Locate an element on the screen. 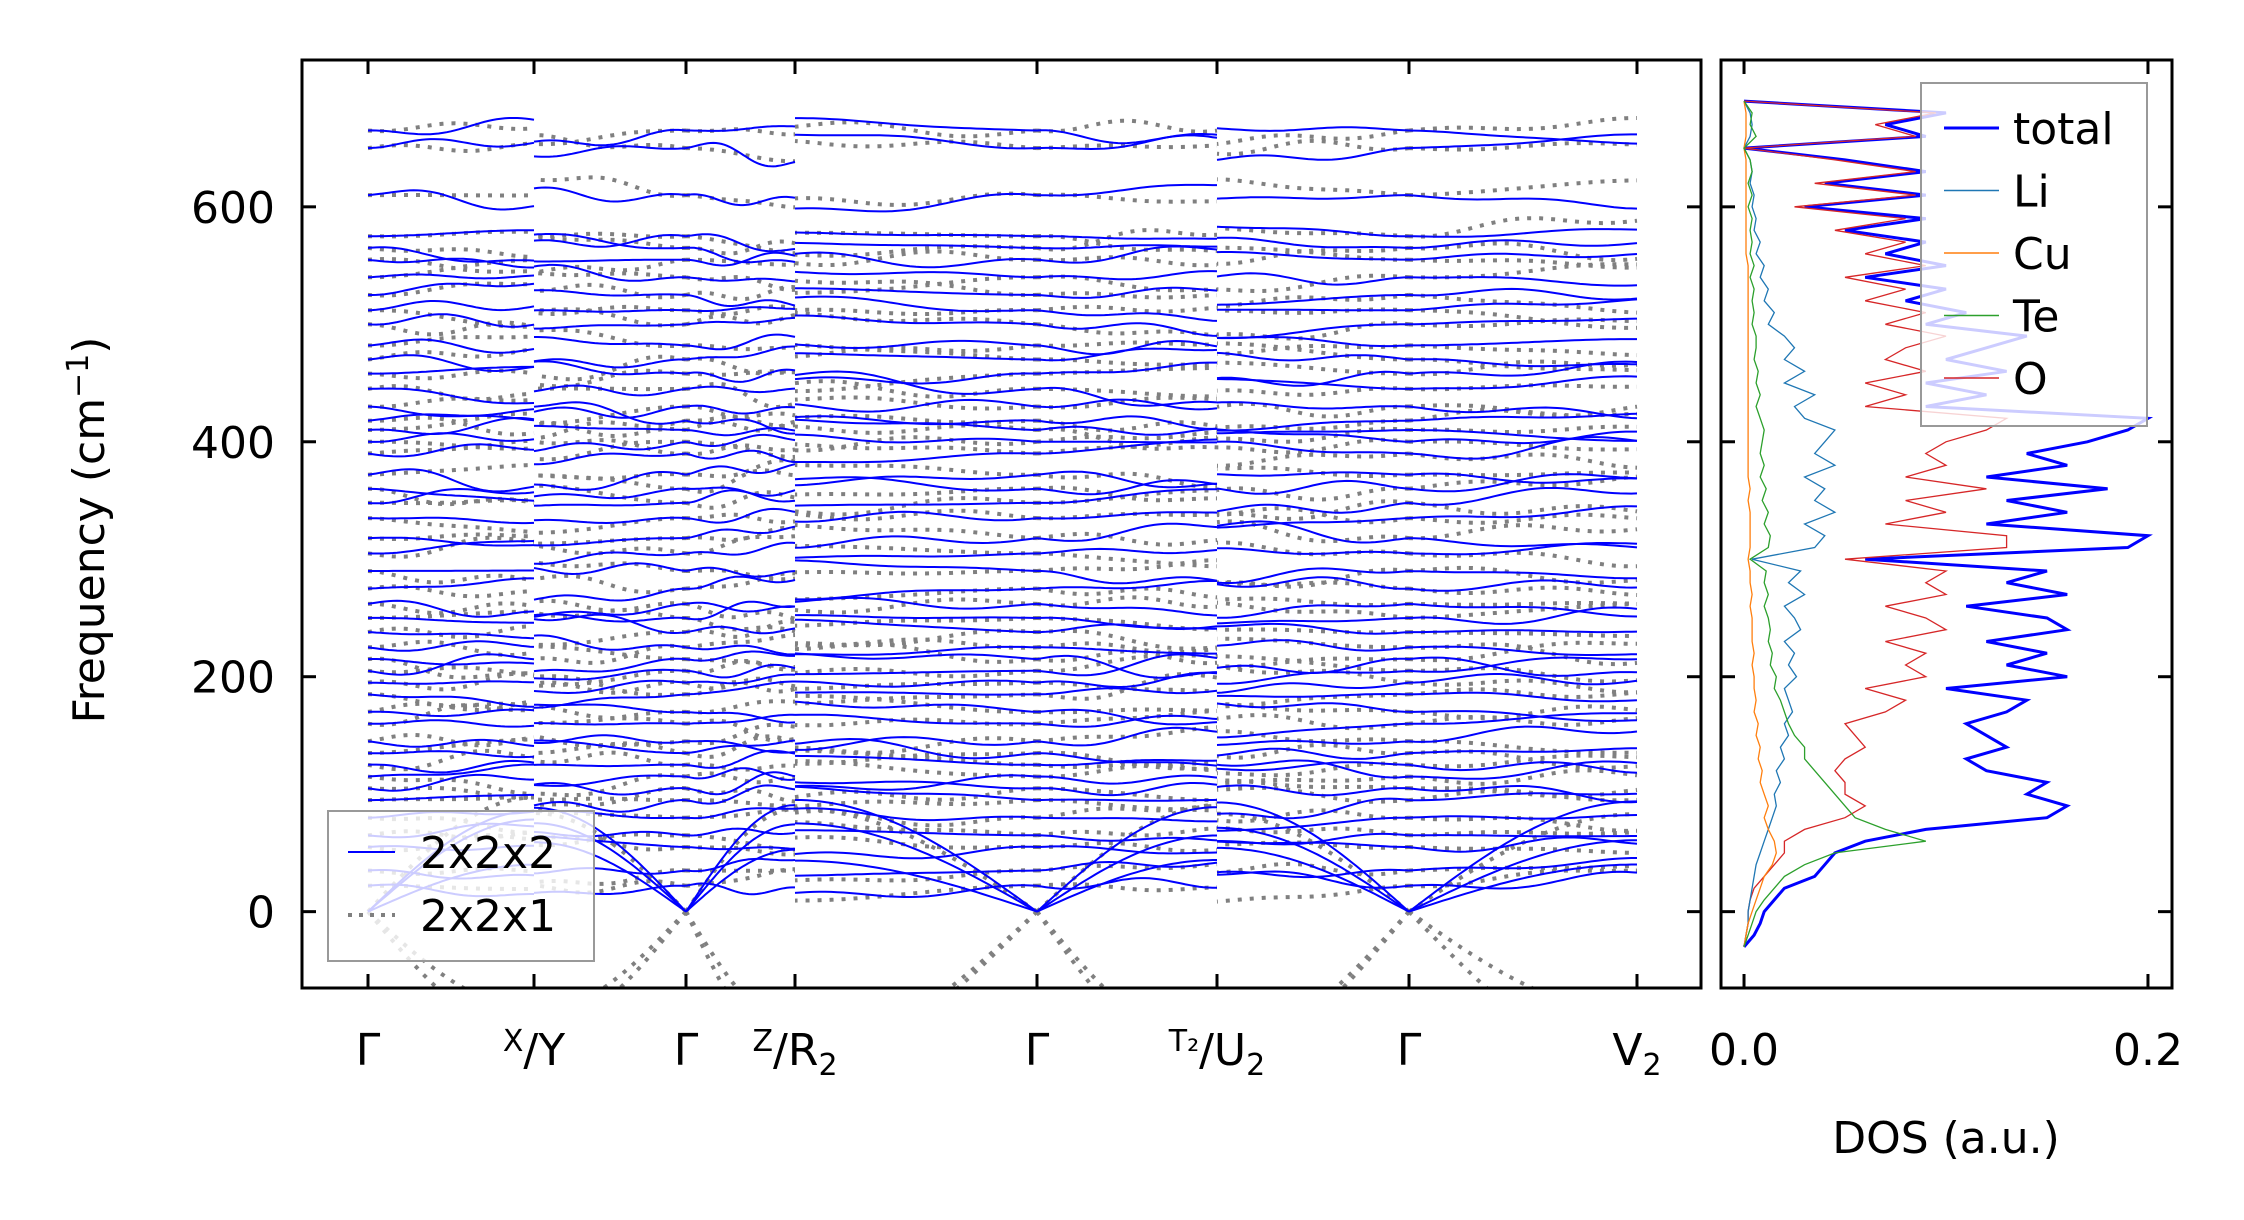 The width and height of the screenshot is (2244, 1220). k-point-label: X/Y is located at coordinates (534, 1050).